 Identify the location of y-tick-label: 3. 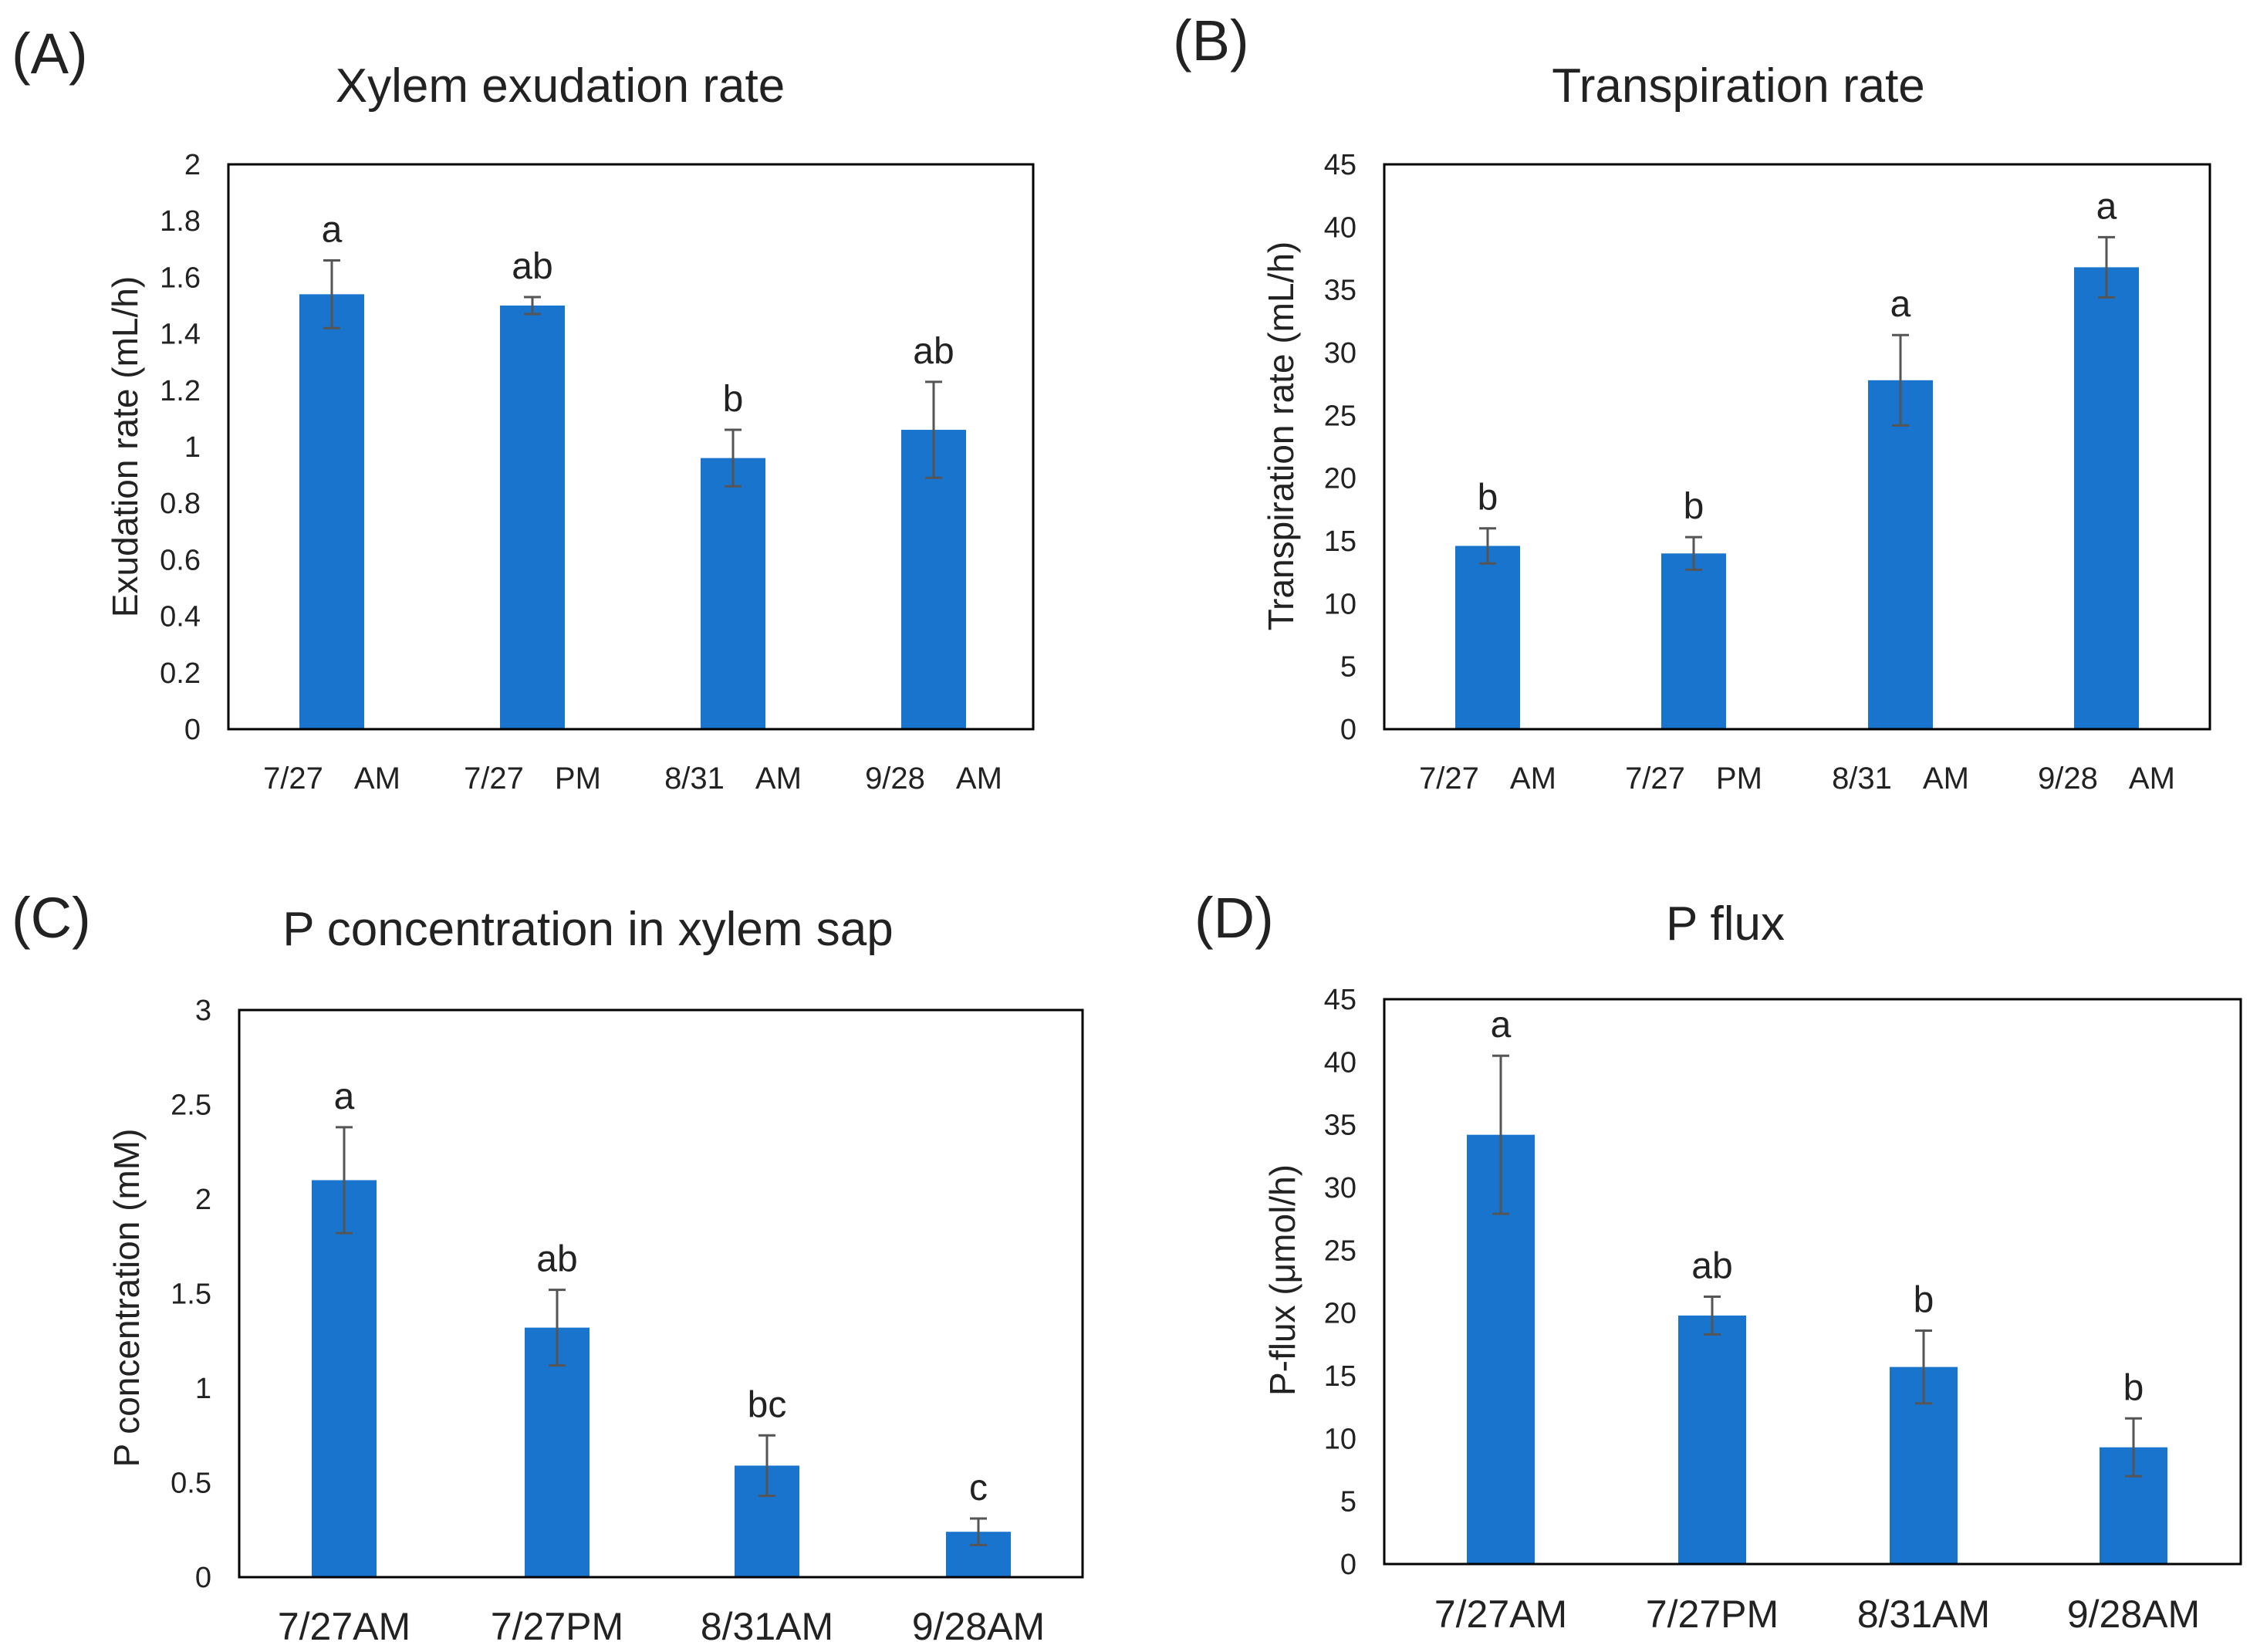
(203, 1011).